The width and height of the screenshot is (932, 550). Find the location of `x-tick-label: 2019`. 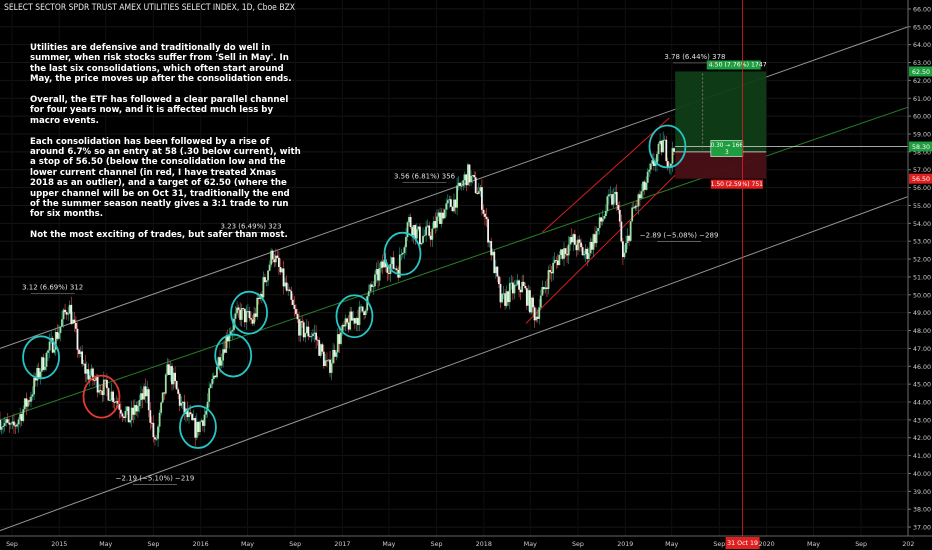

x-tick-label: 2019 is located at coordinates (625, 544).